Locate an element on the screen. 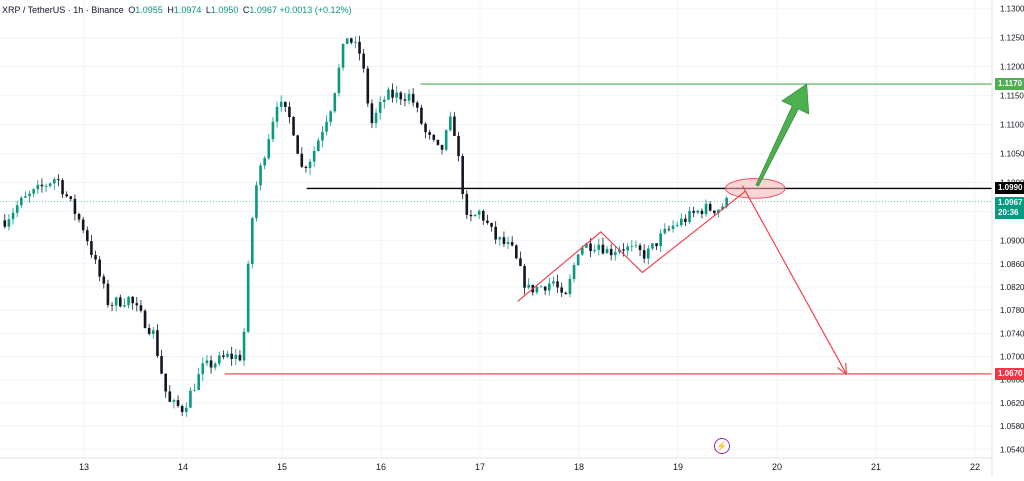  open-value: 1.0955 is located at coordinates (149, 10).